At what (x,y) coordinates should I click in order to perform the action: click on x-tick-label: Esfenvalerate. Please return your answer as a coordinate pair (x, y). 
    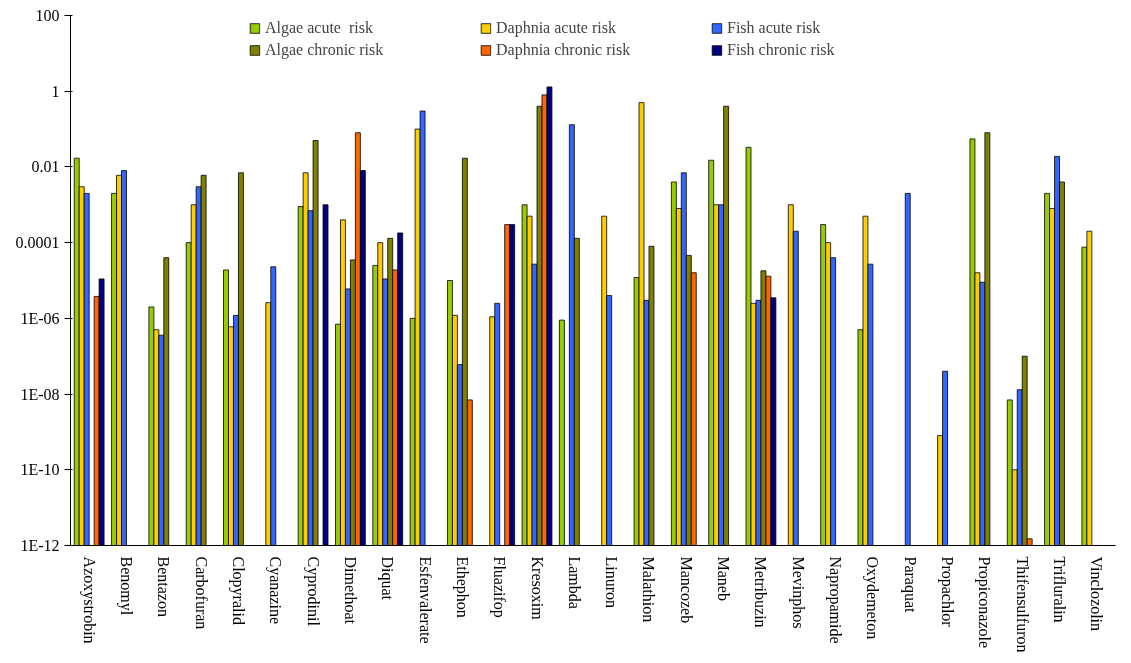
    Looking at the image, I should click on (425, 600).